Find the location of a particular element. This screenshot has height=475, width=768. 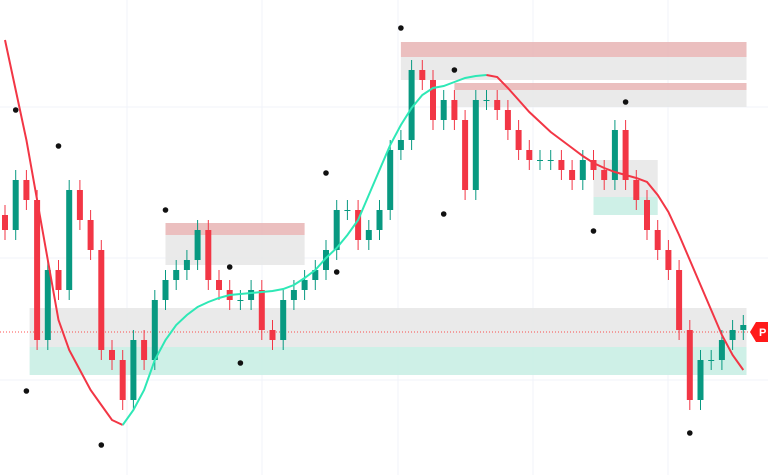

price-label-box is located at coordinates (759, 332).